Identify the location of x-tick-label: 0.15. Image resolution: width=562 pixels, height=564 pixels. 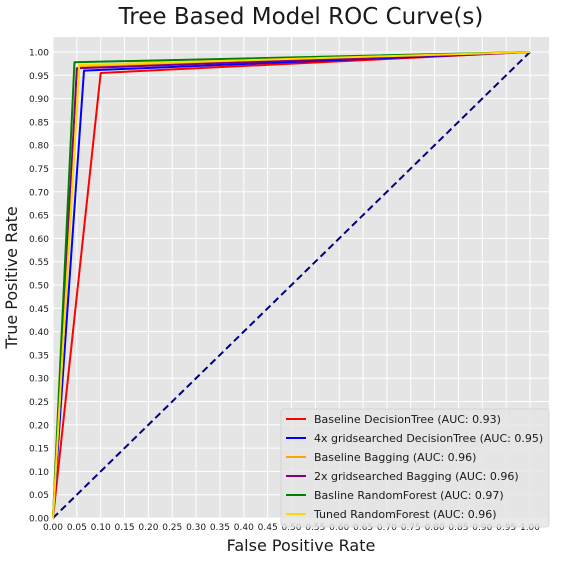
(125, 528).